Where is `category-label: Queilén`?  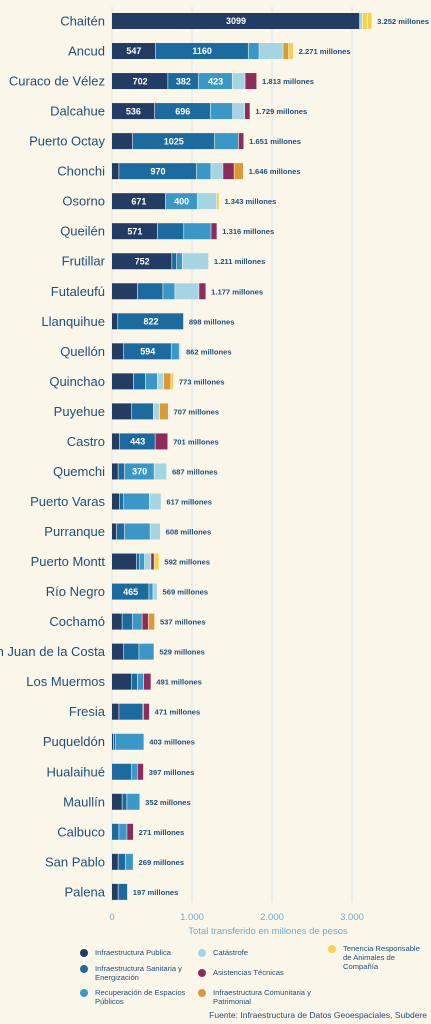 category-label: Queilén is located at coordinates (82, 231).